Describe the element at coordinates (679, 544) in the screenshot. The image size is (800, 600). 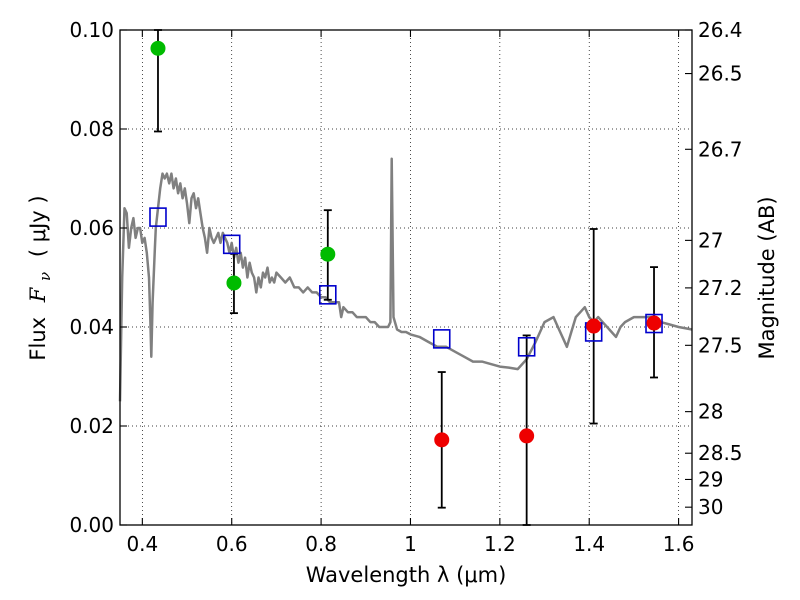
I see `x-tick-label: 1.6` at that location.